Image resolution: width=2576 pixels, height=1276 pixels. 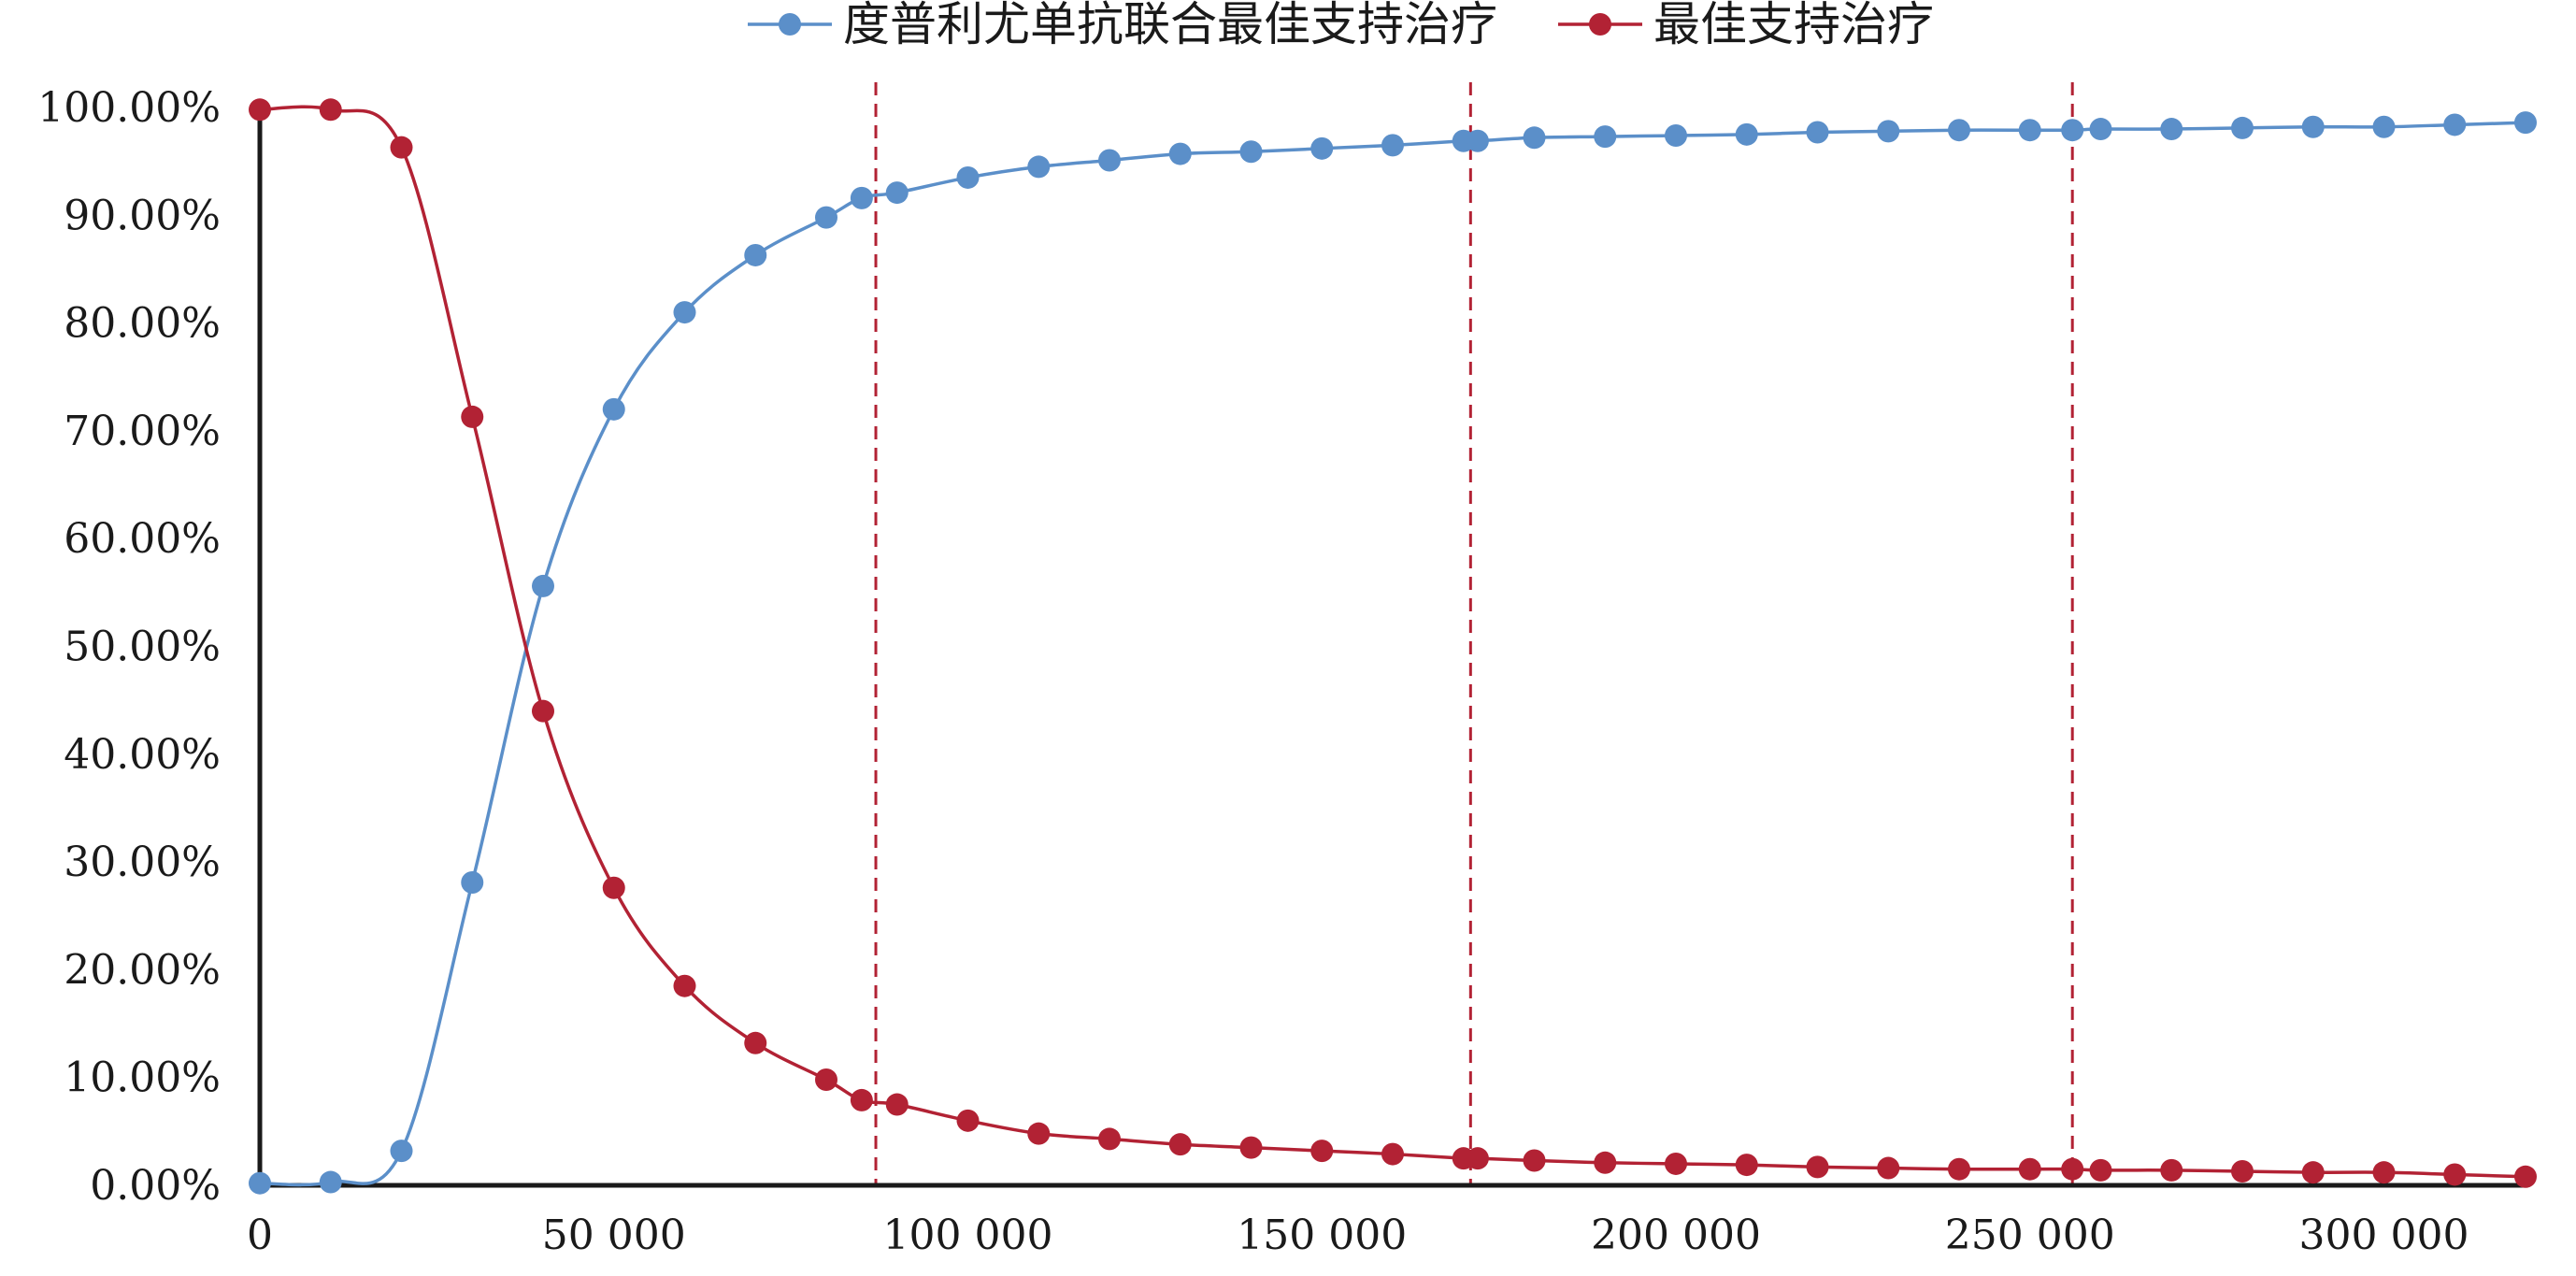 What do you see at coordinates (1322, 1235) in the screenshot?
I see `x-tick-label: 150 000` at bounding box center [1322, 1235].